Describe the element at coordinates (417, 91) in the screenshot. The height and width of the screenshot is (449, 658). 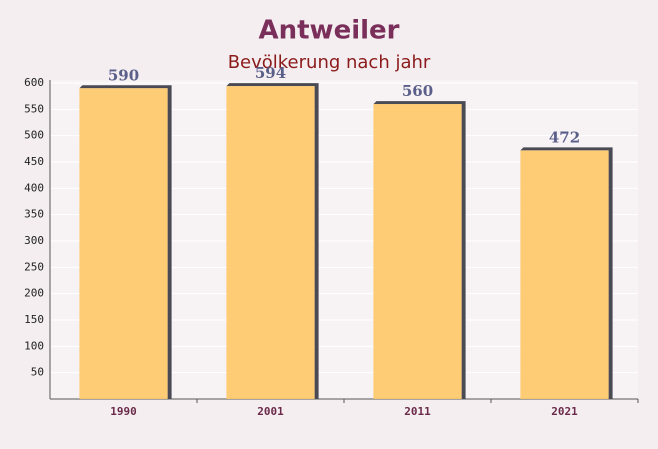
I see `value-label: 560` at that location.